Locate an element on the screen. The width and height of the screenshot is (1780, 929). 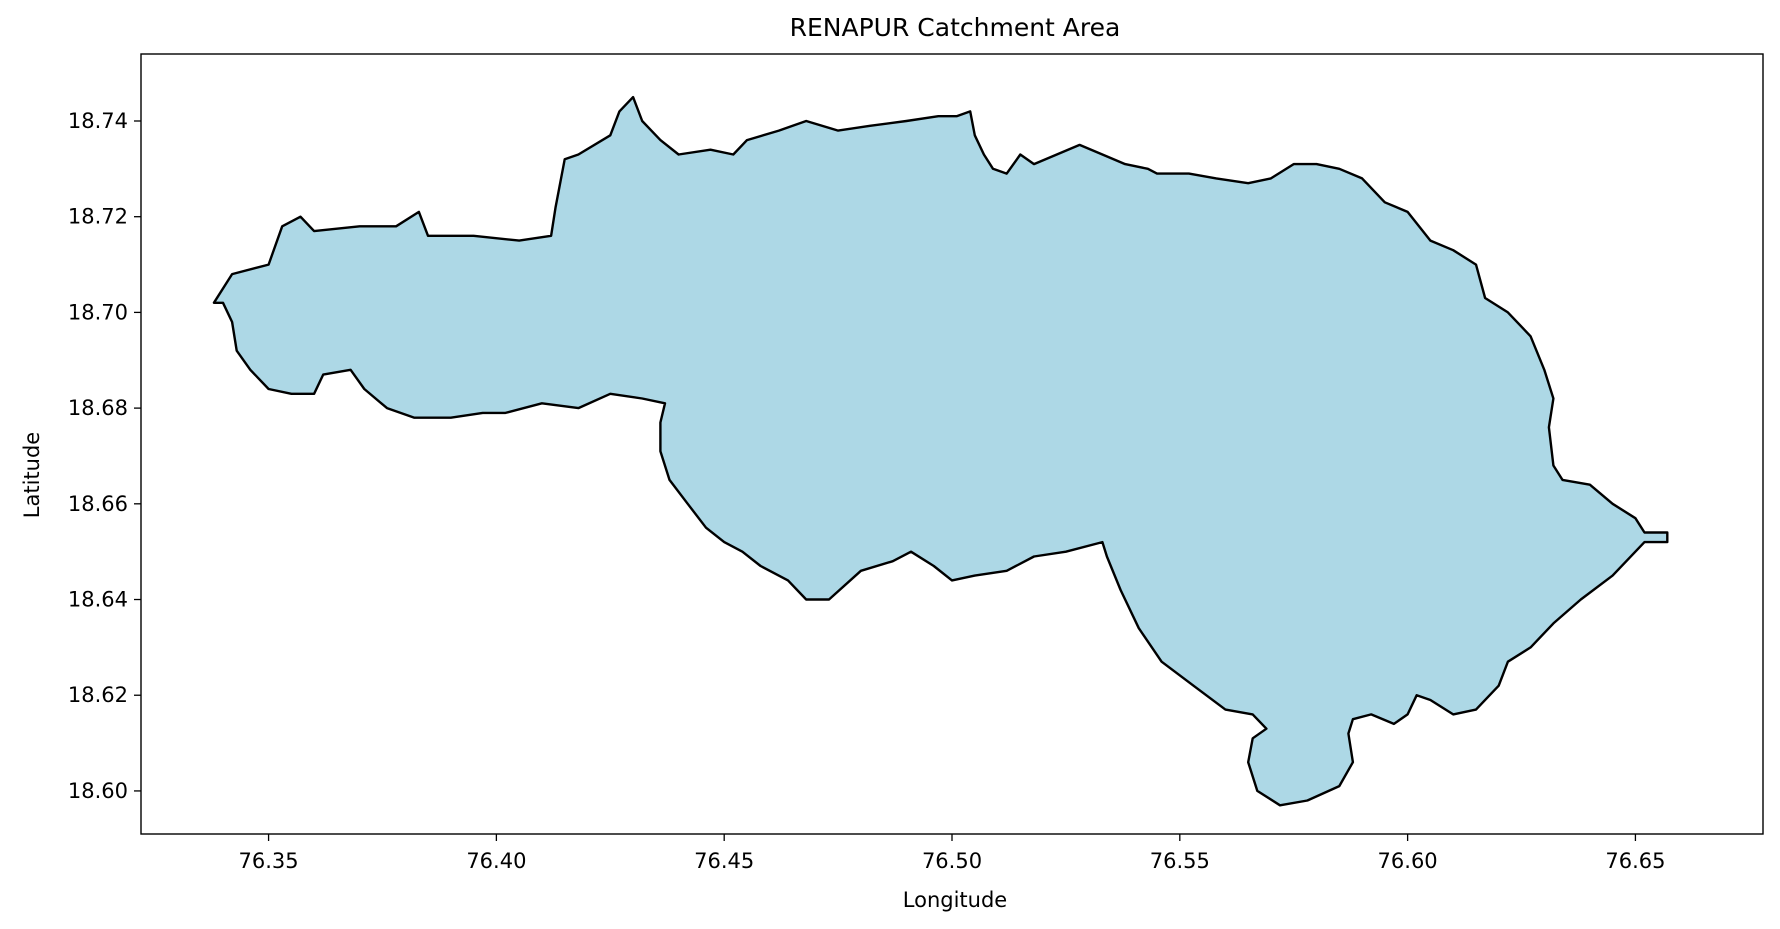
y-axis-ticks: 18.60 18.62 18.64 18.66 18.68 18.70 18.72 18.74 is located at coordinates (104, 456).